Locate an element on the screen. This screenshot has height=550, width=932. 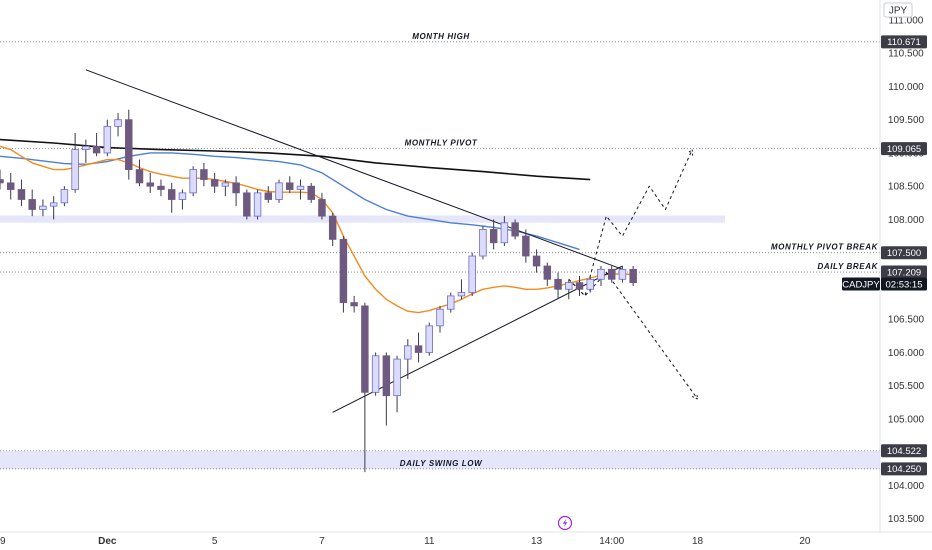
level-price-tag-text: 109.065 is located at coordinates (904, 149).